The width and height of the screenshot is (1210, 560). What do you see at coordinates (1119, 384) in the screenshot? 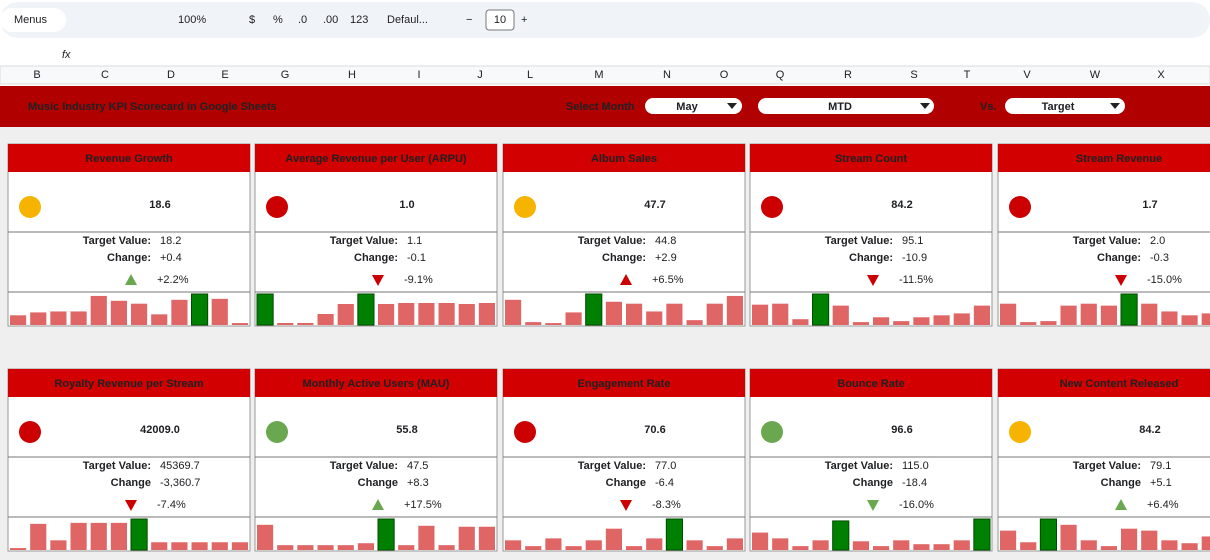
I see `card-title: New Content Released` at bounding box center [1119, 384].